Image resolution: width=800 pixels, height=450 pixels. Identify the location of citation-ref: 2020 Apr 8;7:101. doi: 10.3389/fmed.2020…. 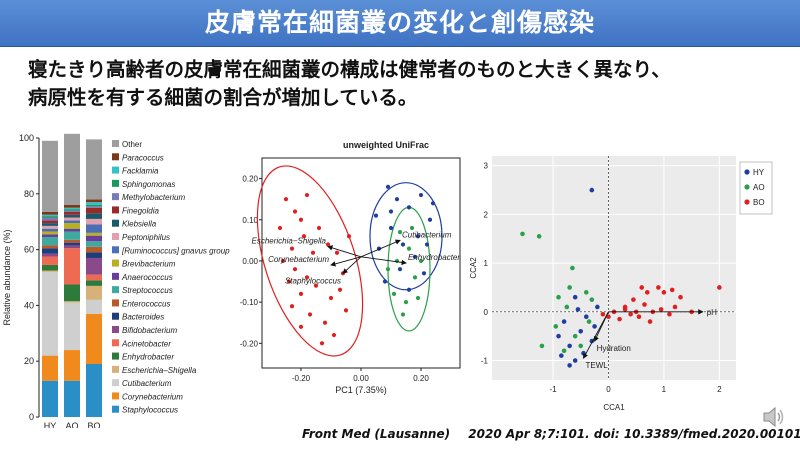
(634, 434).